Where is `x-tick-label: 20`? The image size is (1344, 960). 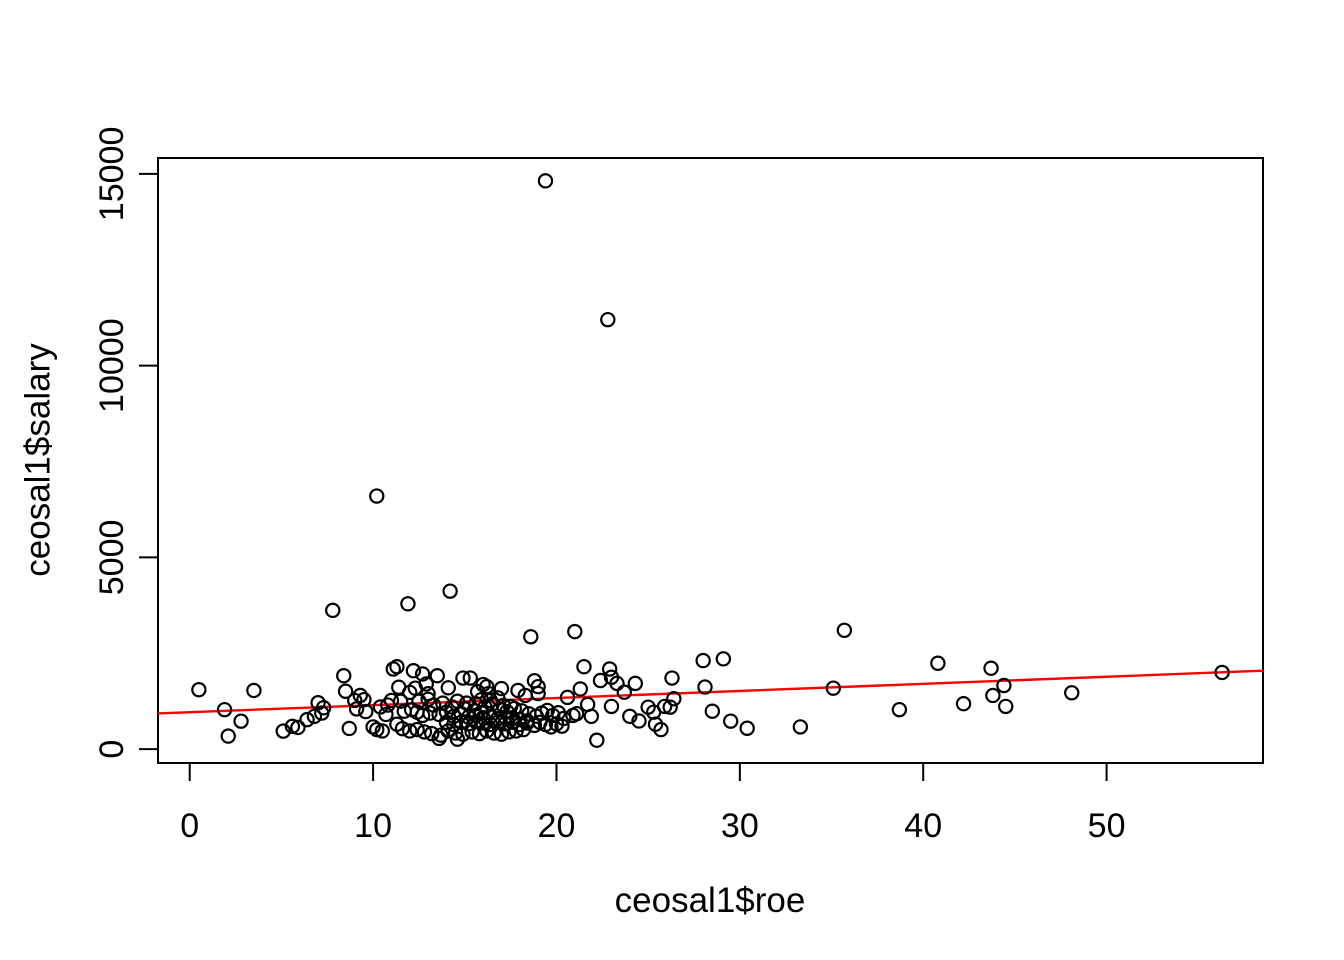 x-tick-label: 20 is located at coordinates (557, 826).